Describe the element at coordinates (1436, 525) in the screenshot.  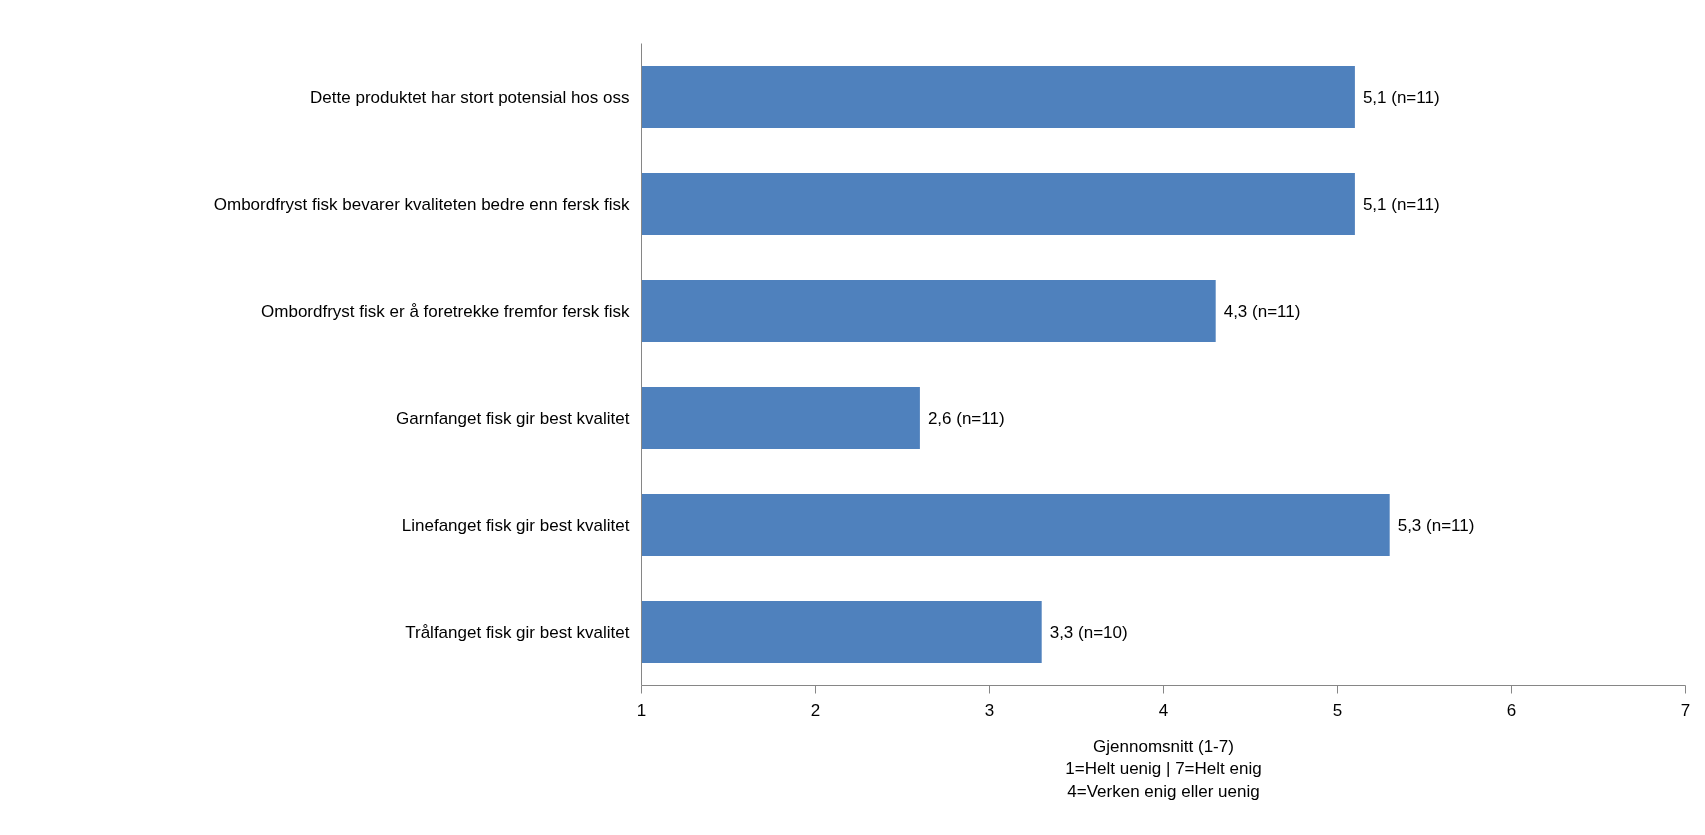
I see `data-label: 5,3 (n=11)` at that location.